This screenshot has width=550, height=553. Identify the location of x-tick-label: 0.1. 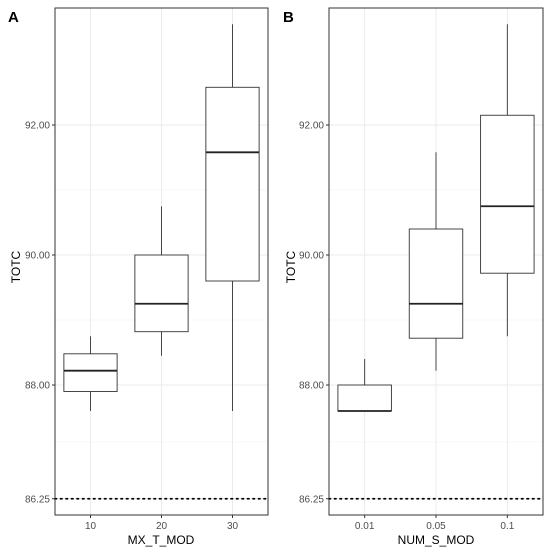
(507, 526).